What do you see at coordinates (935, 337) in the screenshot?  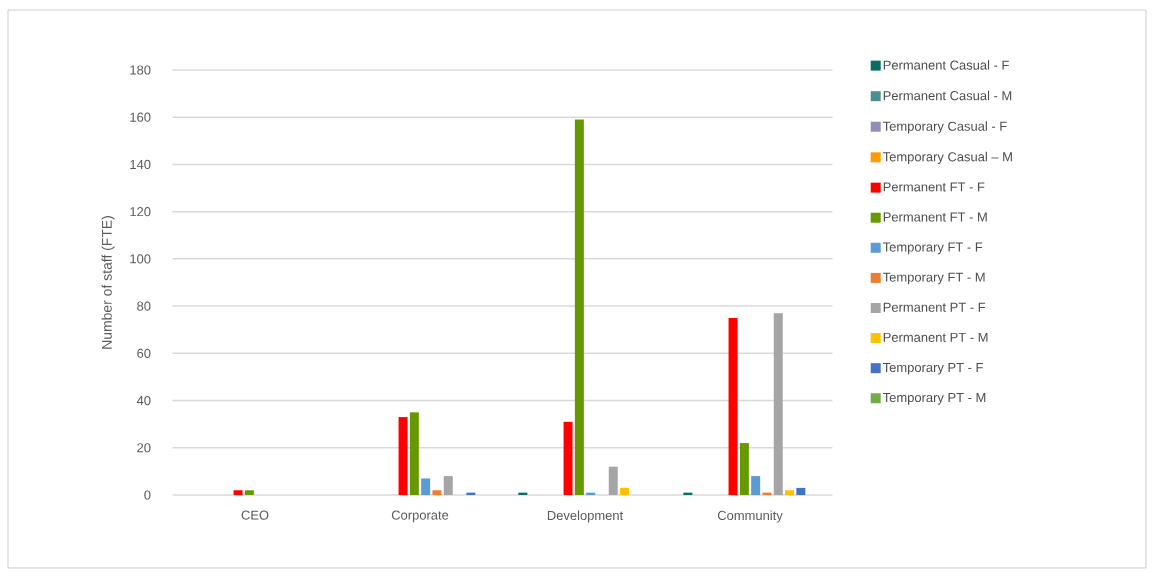 I see `legend-label: Permanent PT - M` at bounding box center [935, 337].